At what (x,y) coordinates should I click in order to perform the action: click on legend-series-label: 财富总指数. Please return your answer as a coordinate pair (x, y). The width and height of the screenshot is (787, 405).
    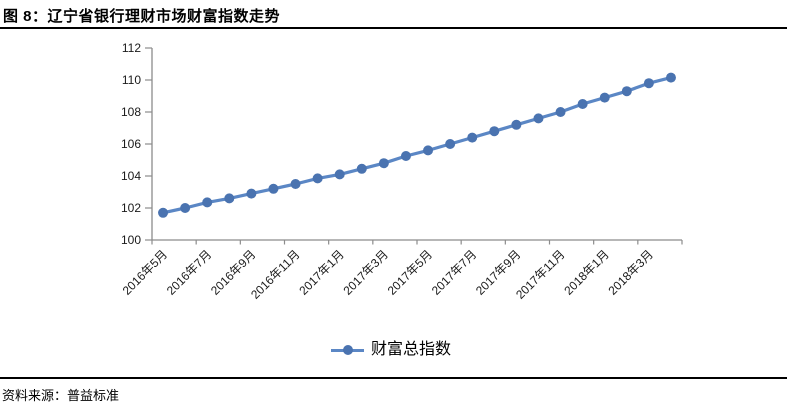
    Looking at the image, I should click on (411, 349).